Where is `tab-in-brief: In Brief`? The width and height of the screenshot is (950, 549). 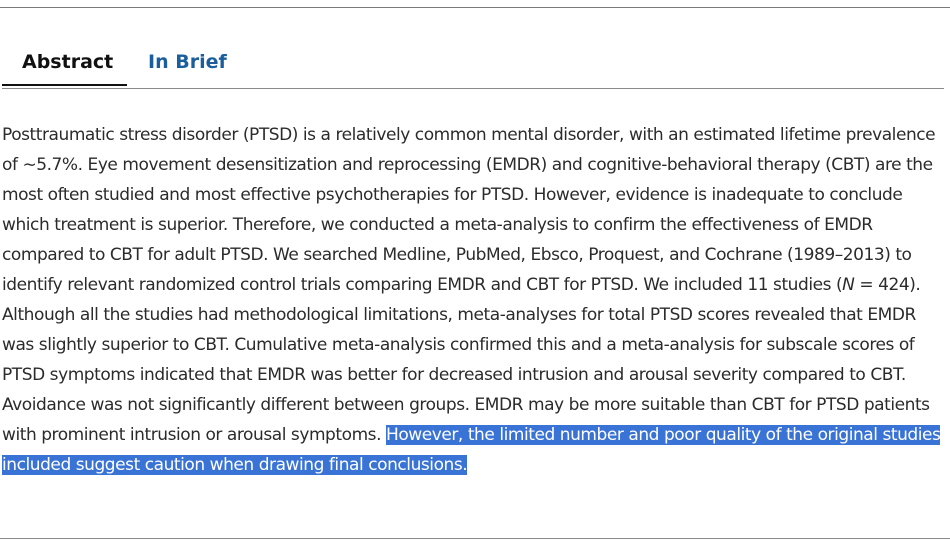 tab-in-brief: In Brief is located at coordinates (187, 62).